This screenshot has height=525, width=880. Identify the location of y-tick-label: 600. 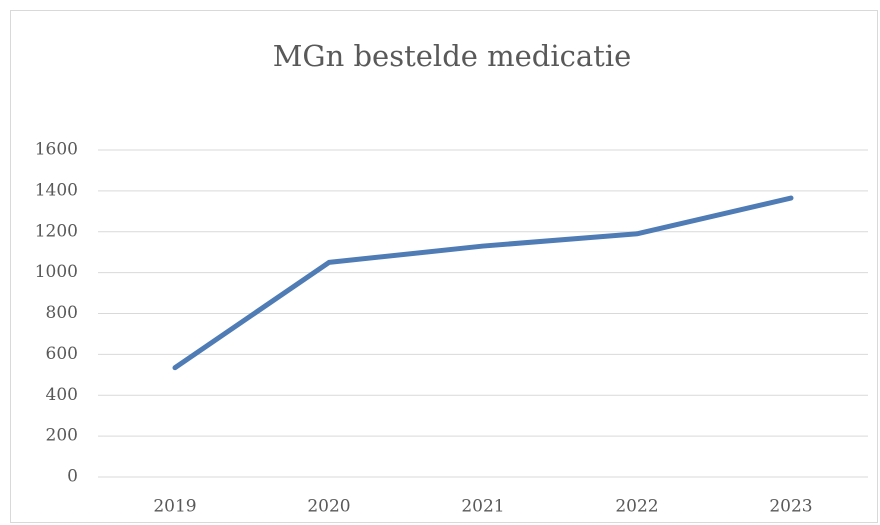
(62, 354).